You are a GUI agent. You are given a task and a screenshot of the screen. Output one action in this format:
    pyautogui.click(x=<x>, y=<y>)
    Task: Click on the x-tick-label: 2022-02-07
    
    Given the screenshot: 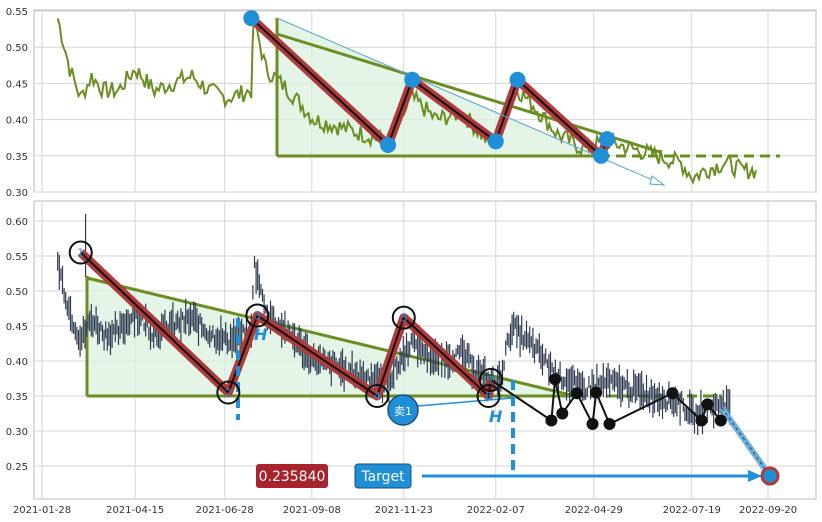 What is the action you would take?
    pyautogui.click(x=496, y=510)
    